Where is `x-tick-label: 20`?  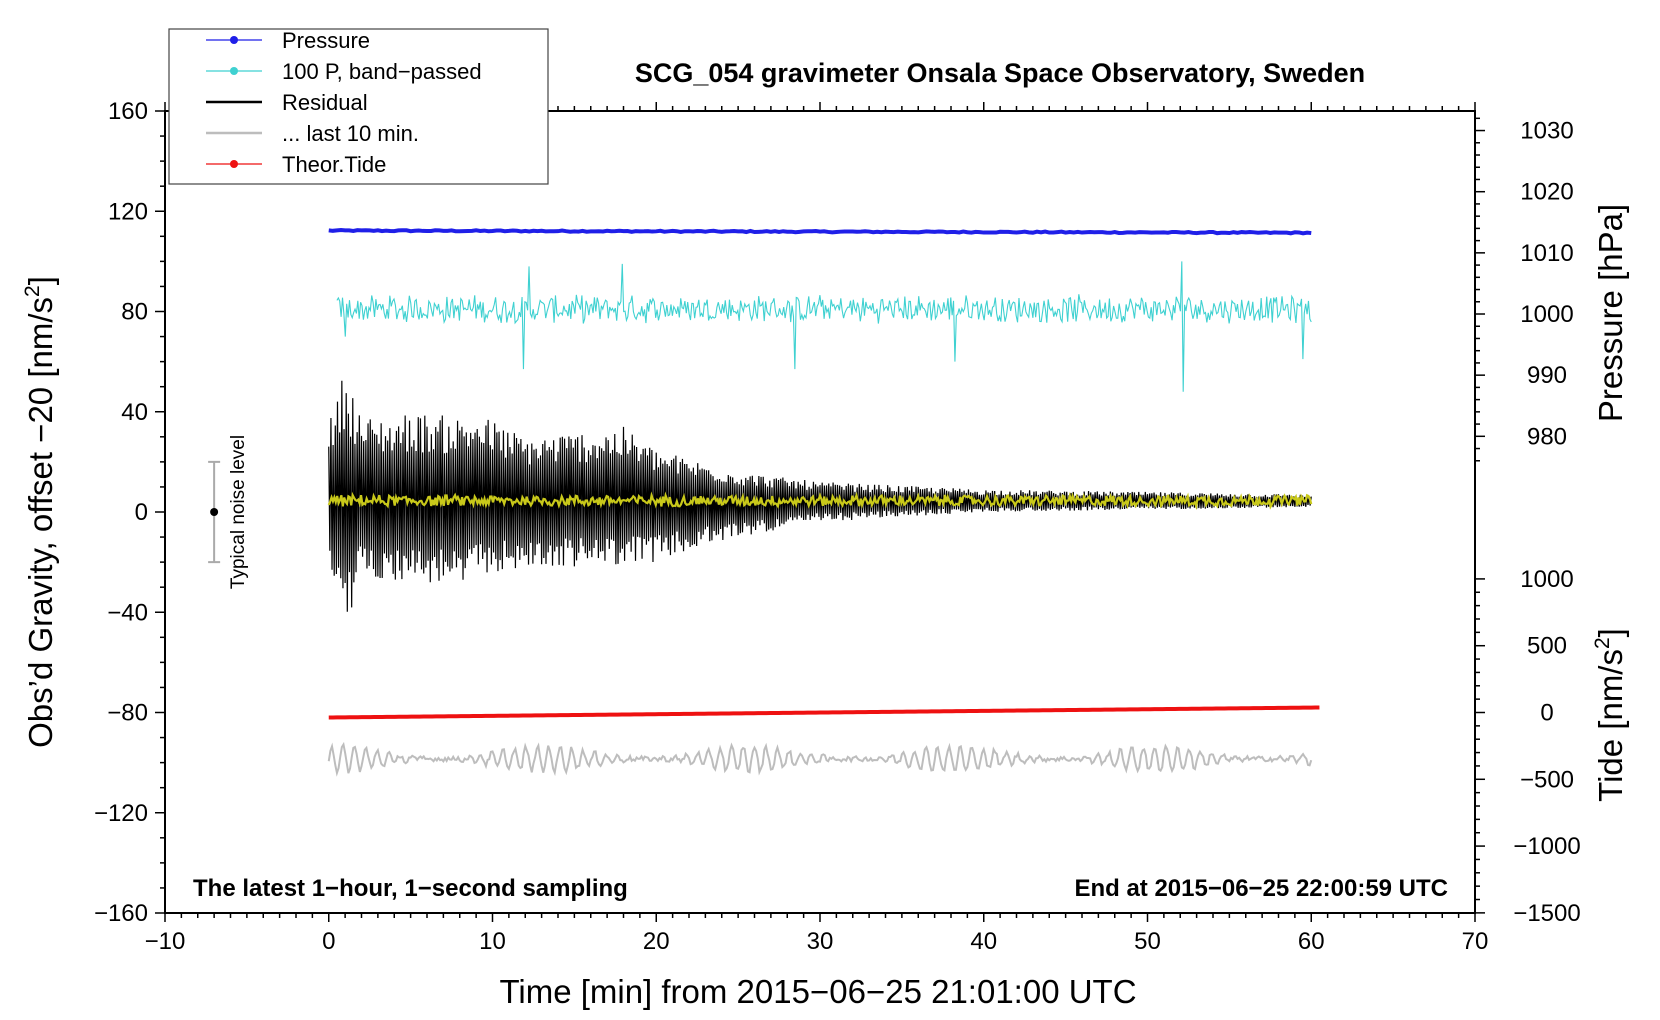
x-tick-label: 20 is located at coordinates (656, 941).